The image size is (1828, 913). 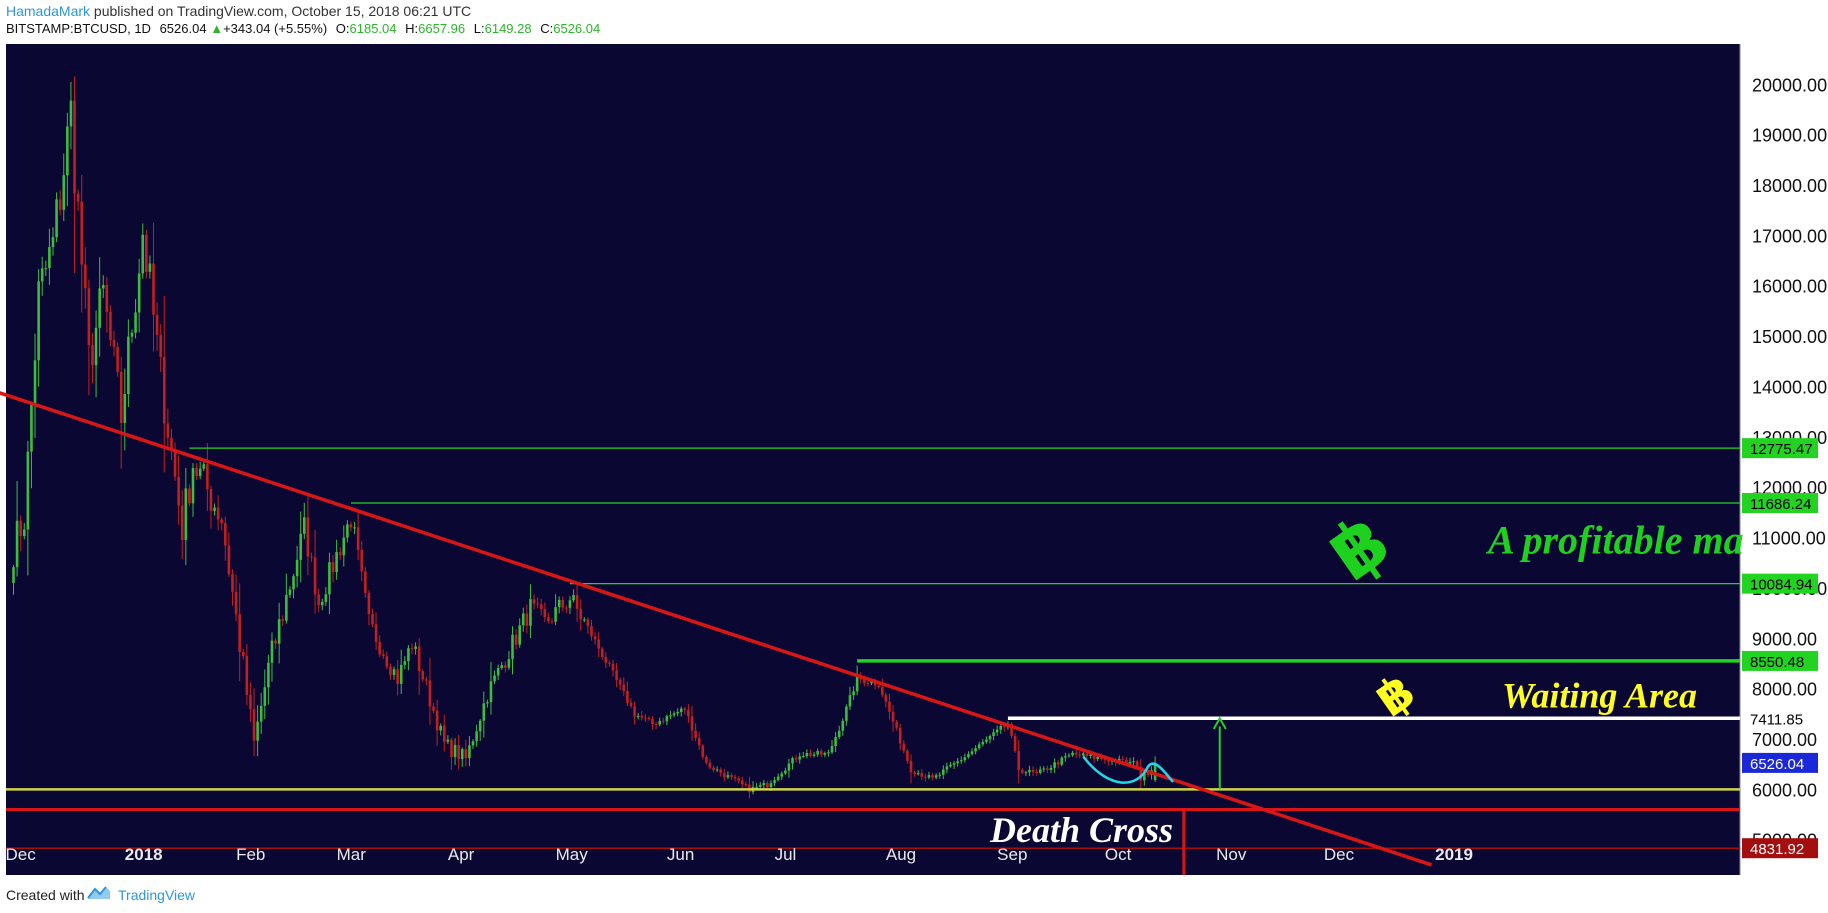 I want to click on x-tick-label: May, so click(x=572, y=854).